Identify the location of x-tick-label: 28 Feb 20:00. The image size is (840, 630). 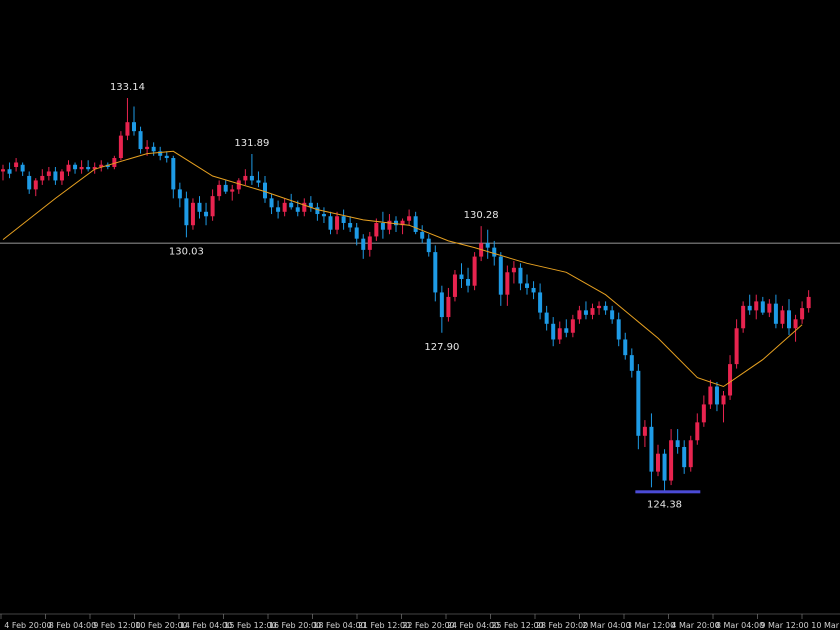
(562, 625).